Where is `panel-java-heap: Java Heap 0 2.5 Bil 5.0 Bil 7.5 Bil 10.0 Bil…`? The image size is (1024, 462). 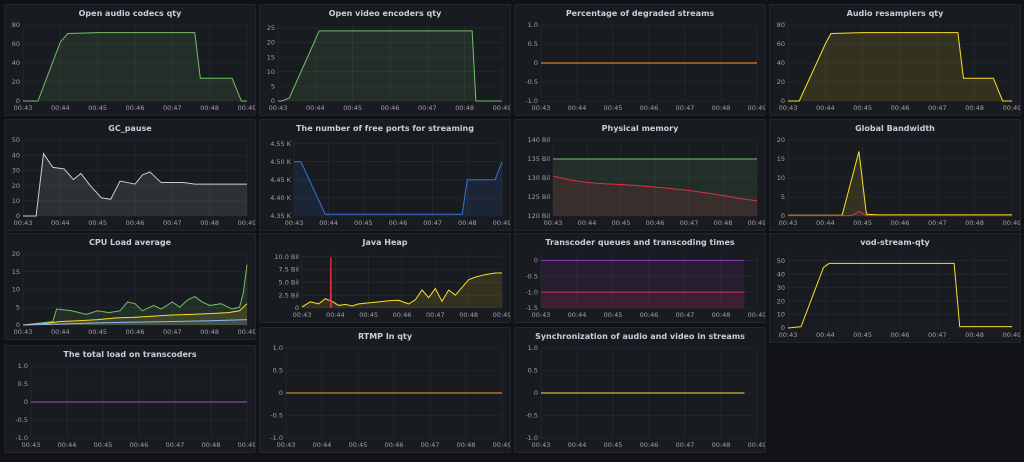
panel-java-heap: Java Heap 0 2.5 Bil 5.0 Bil 7.5 Bil 10.0 Bil… is located at coordinates (385, 278).